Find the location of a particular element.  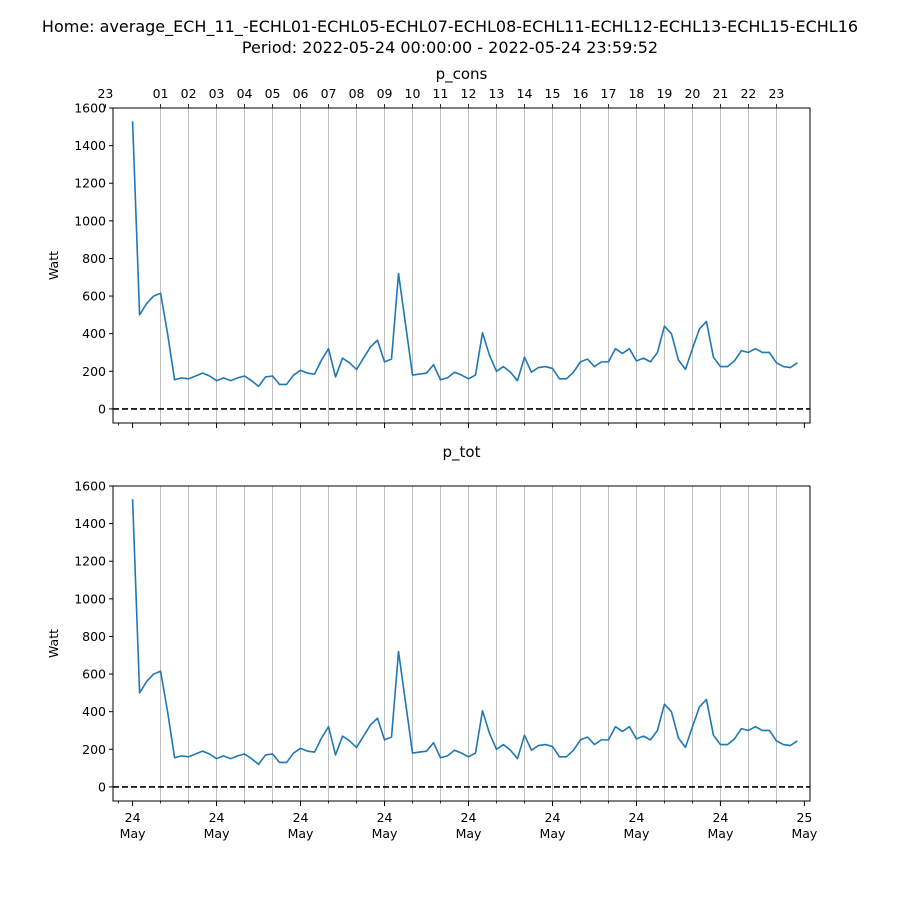

p-cons-title: p_cons is located at coordinates (462, 74).